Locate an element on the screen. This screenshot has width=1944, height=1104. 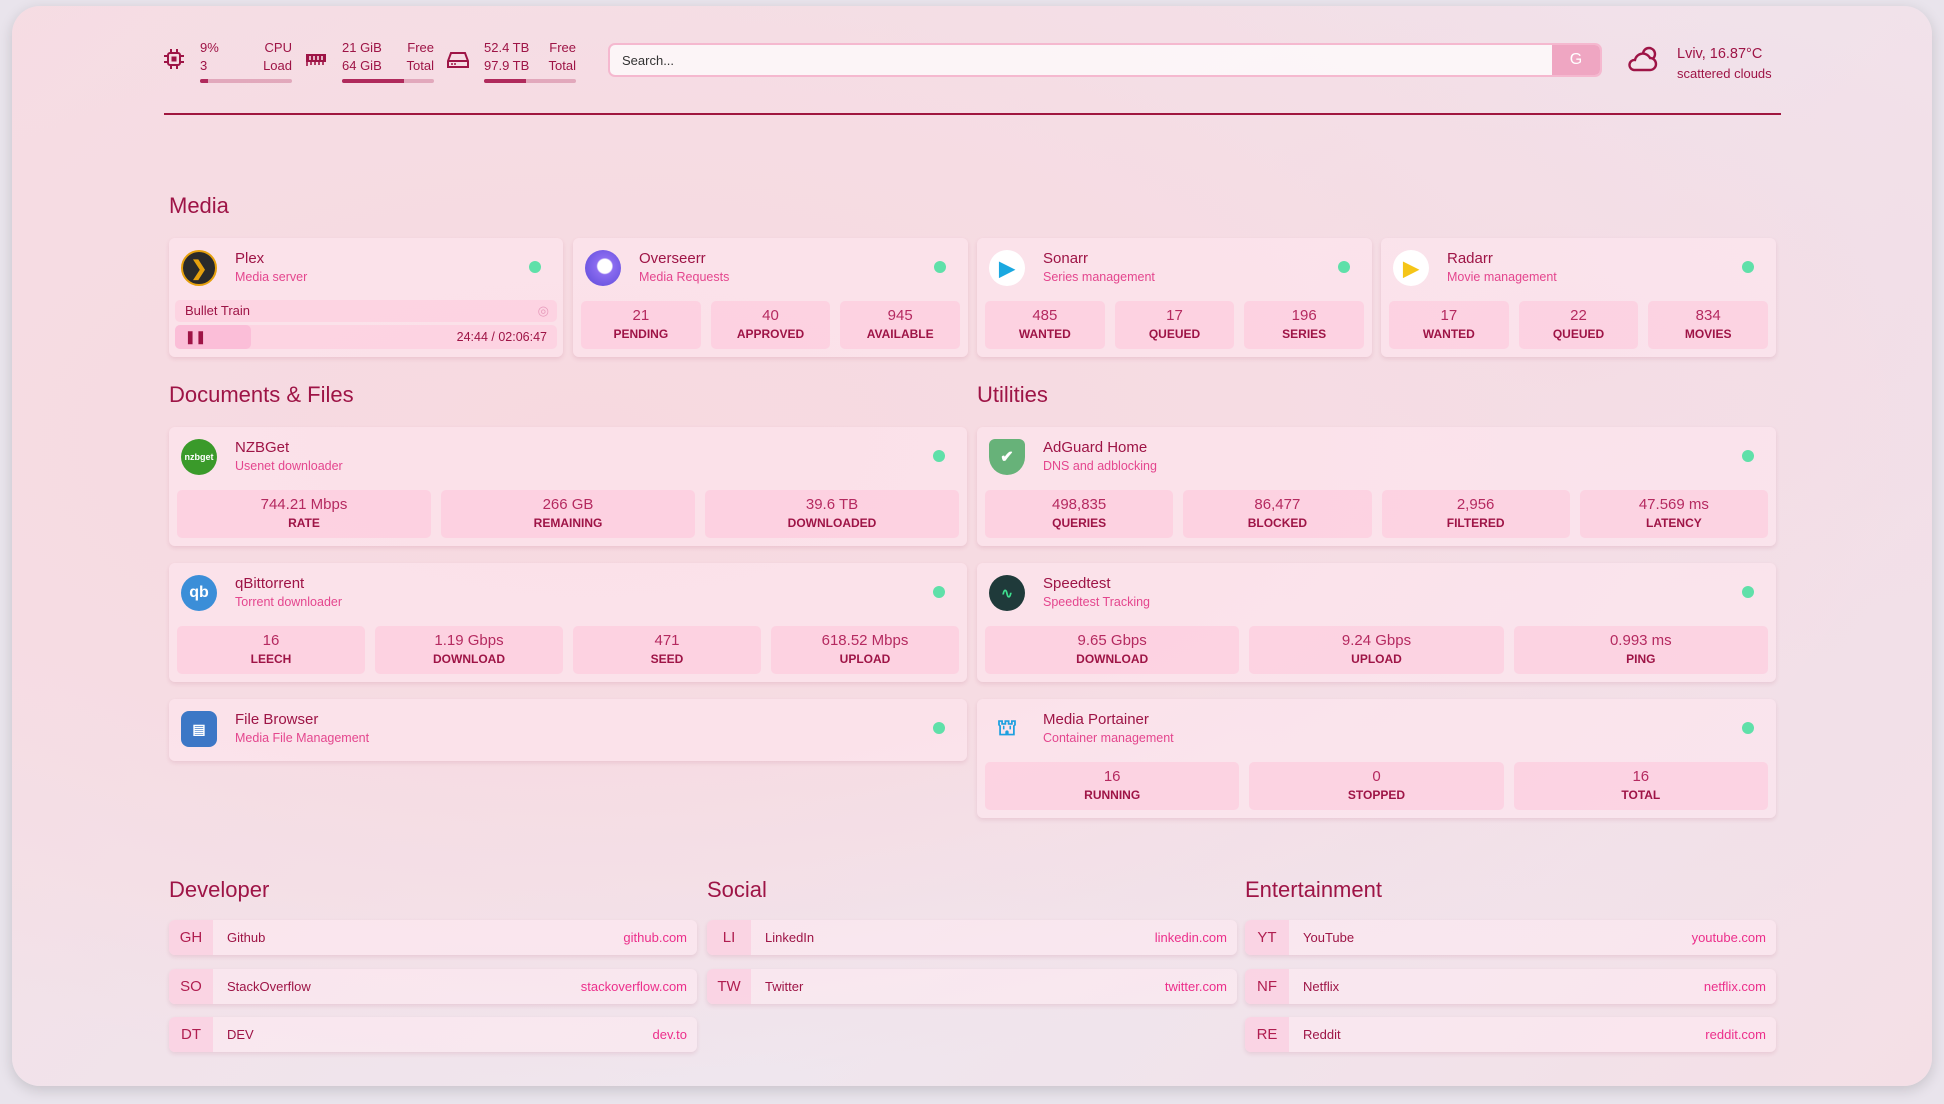
stat-value: 40 is located at coordinates (770, 315).